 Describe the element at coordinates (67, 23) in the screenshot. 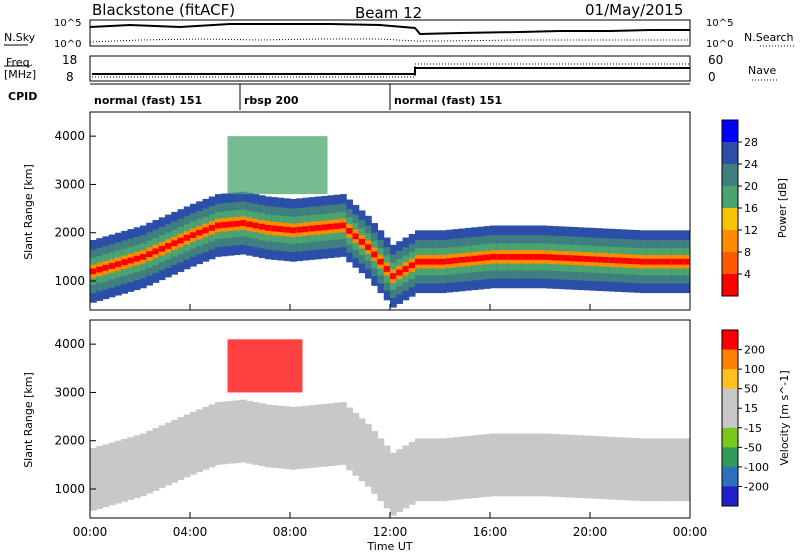

I see `noise-left-tick-top: 10^5` at that location.